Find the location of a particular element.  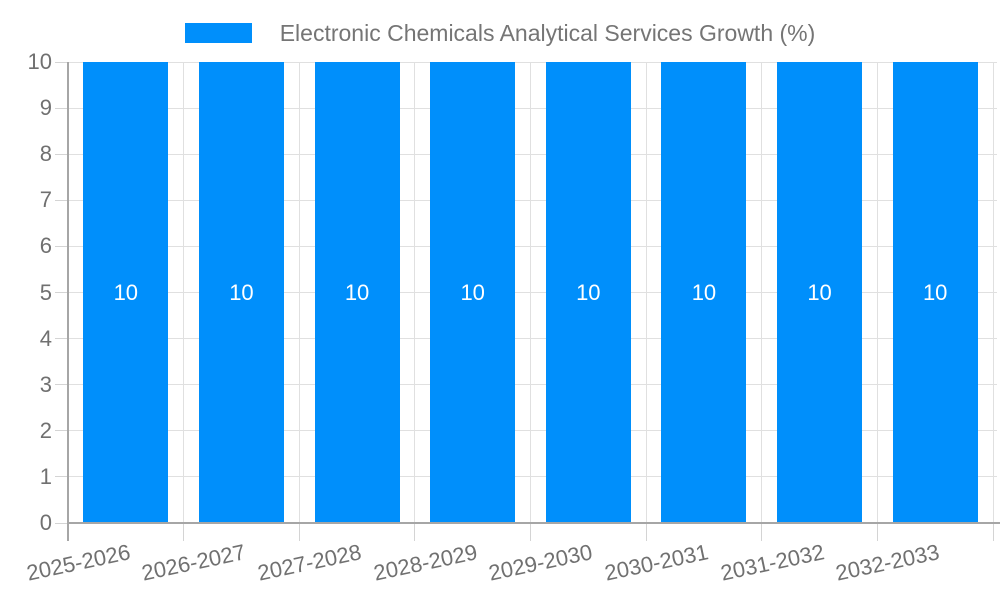

y-axis-tick-label: 8 is located at coordinates (45, 154).